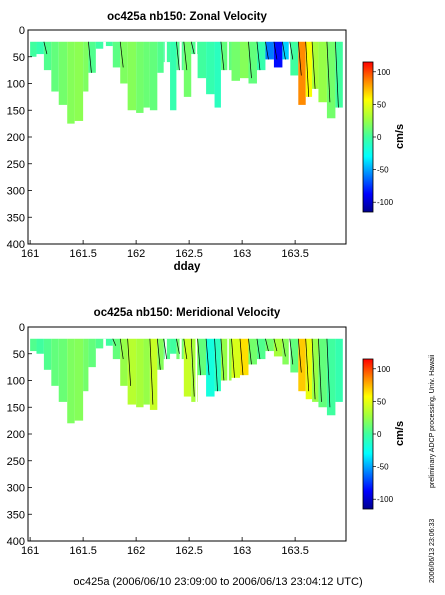  Describe the element at coordinates (16, 462) in the screenshot. I see `y-tick-label: 250` at that location.